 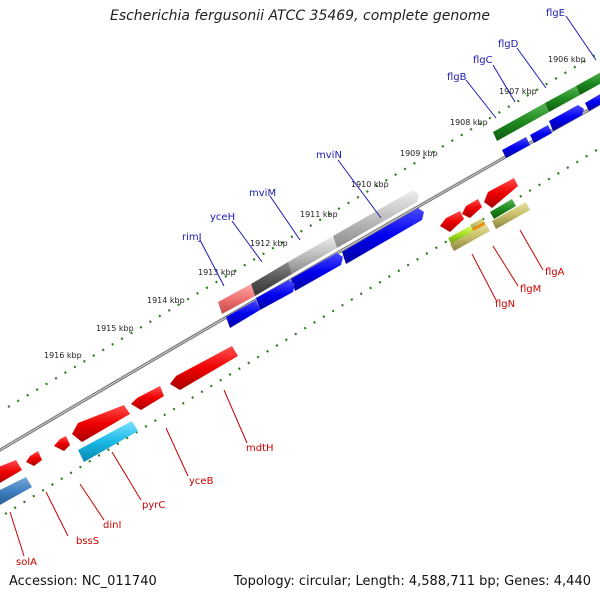 What do you see at coordinates (192, 237) in the screenshot?
I see `gene-label-rimJ: rimJ` at bounding box center [192, 237].